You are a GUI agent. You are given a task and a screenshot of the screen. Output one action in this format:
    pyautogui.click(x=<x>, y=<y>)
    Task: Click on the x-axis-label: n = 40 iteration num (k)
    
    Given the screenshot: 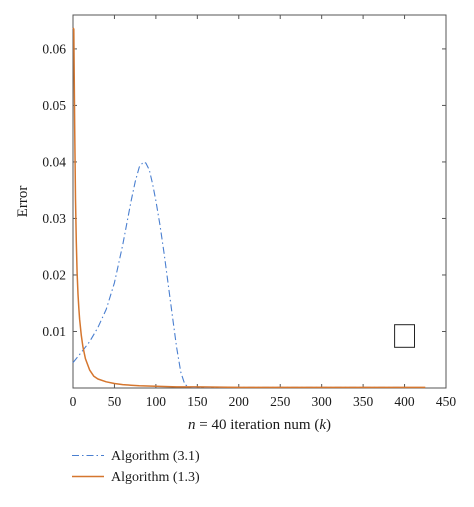 What is the action you would take?
    pyautogui.click(x=259, y=425)
    